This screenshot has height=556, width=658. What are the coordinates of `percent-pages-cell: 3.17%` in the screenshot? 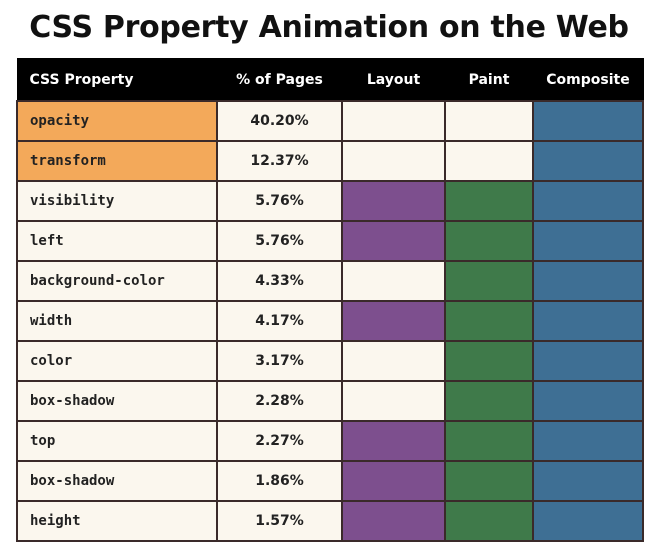 It's located at (279, 361).